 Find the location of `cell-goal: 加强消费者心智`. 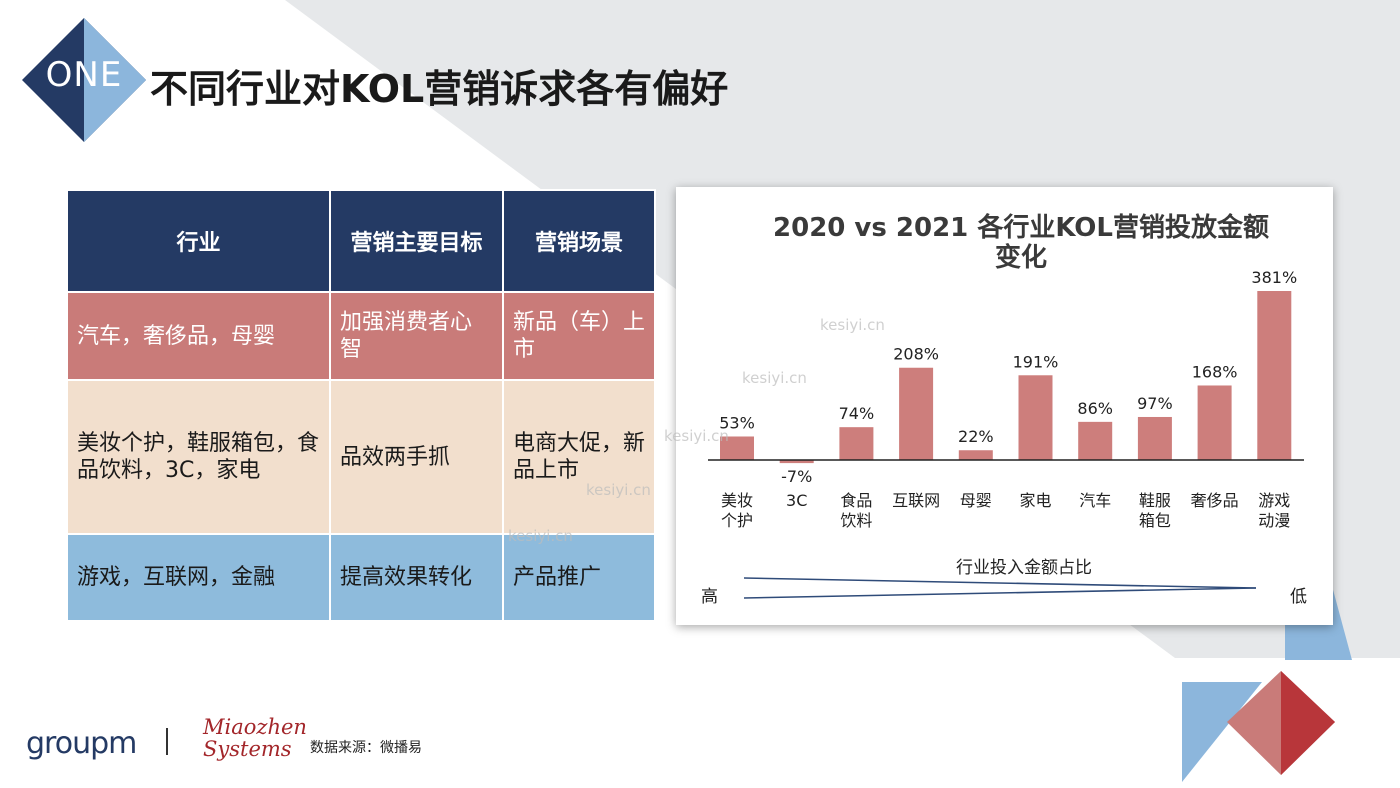

cell-goal: 加强消费者心智 is located at coordinates (416, 336).